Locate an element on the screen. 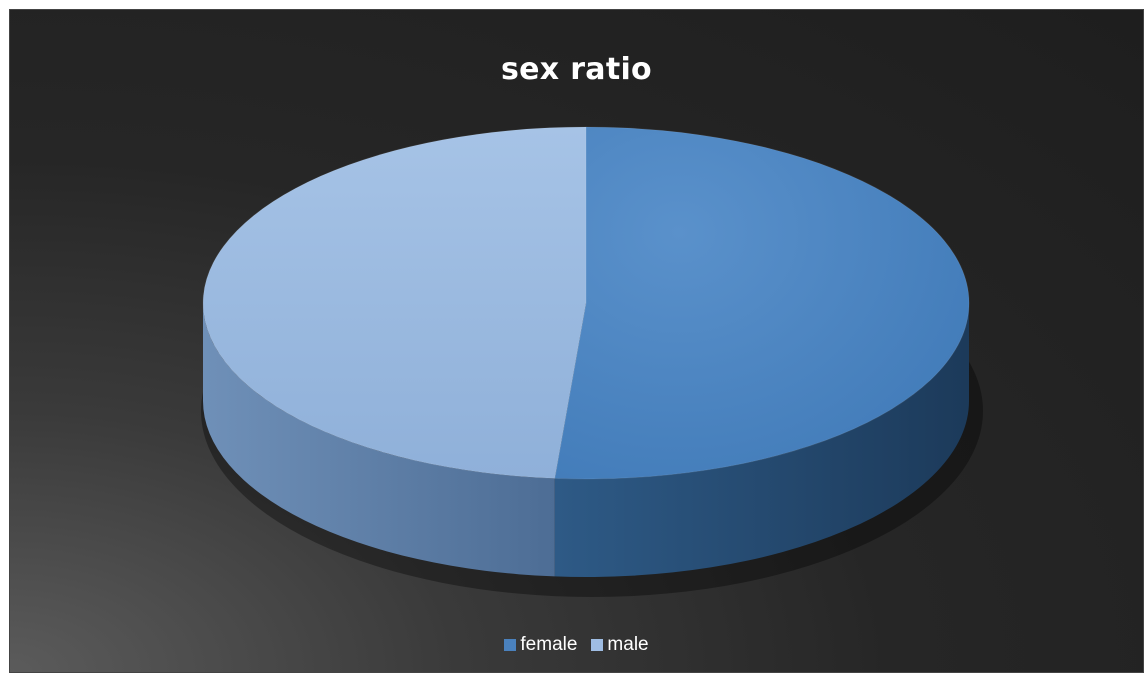 Image resolution: width=1145 pixels, height=677 pixels. legend-swatch-female is located at coordinates (510, 645).